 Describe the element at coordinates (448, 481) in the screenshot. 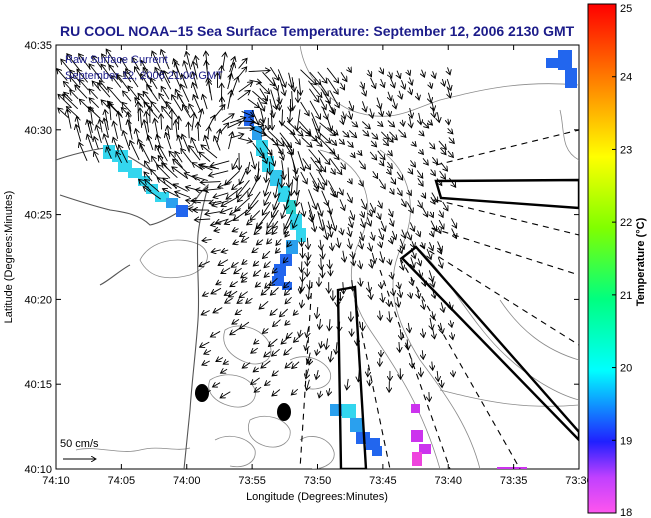

I see `x-tick-label: 73:40` at that location.